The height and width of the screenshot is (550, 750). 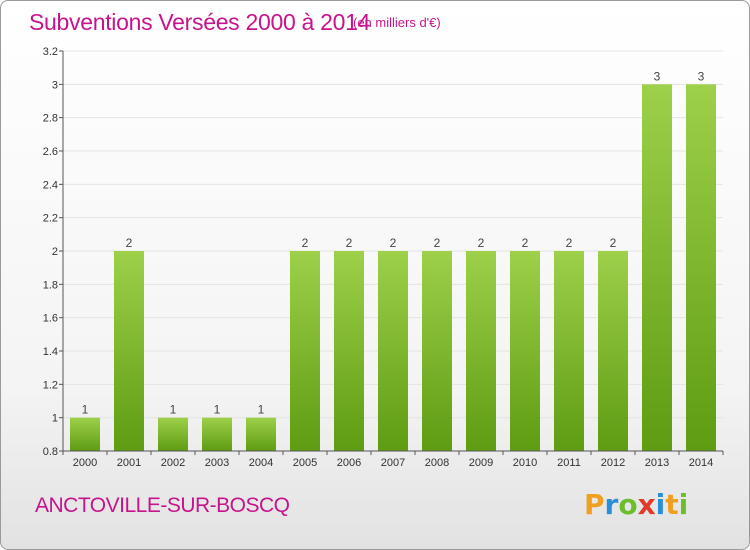 I want to click on proxiti-logo: Proxiti, so click(x=636, y=504).